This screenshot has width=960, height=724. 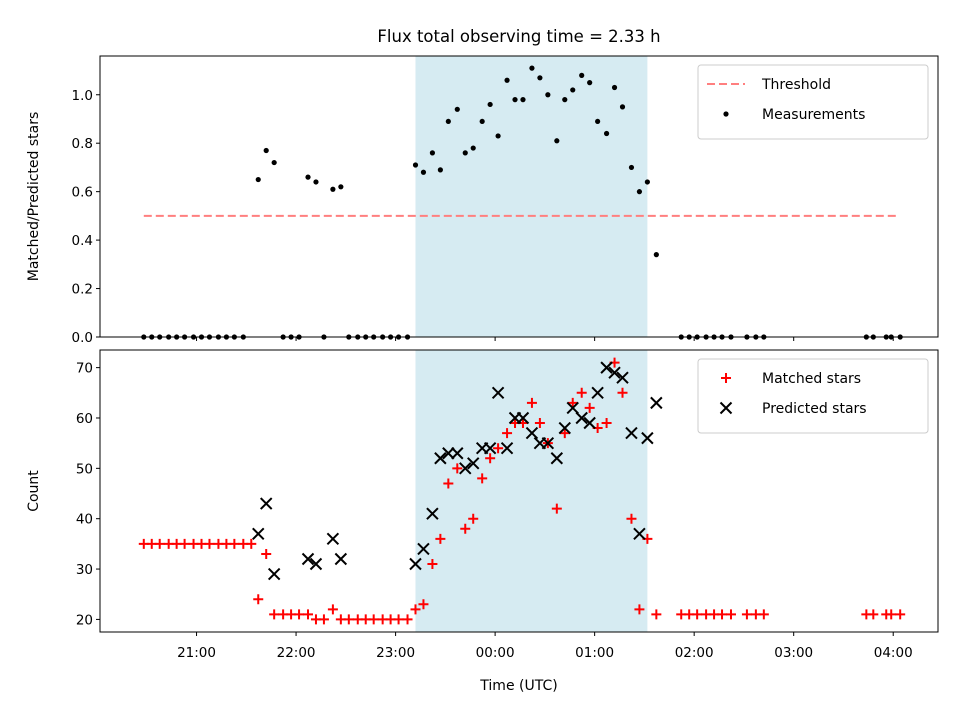 I want to click on legend-label: Measurements, so click(x=813, y=115).